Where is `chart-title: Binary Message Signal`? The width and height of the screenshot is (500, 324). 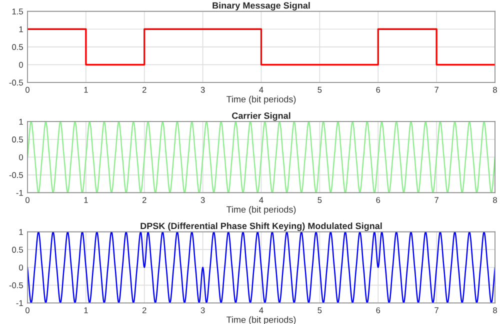 chart-title: Binary Message Signal is located at coordinates (261, 6).